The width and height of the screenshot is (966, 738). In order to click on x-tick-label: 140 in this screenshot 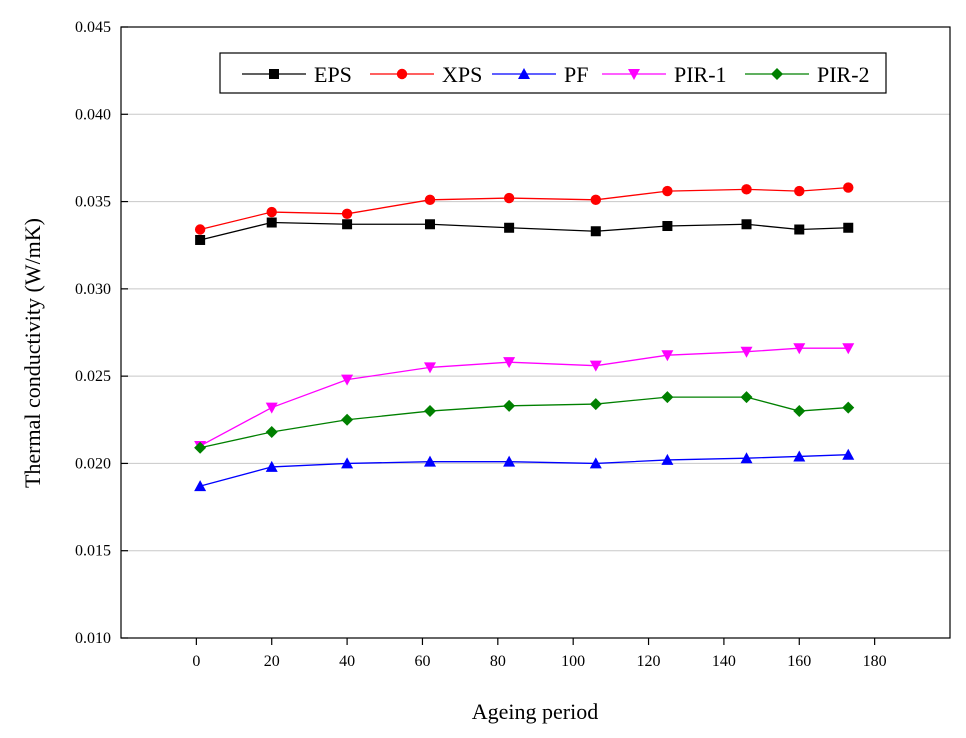, I will do `click(724, 661)`.